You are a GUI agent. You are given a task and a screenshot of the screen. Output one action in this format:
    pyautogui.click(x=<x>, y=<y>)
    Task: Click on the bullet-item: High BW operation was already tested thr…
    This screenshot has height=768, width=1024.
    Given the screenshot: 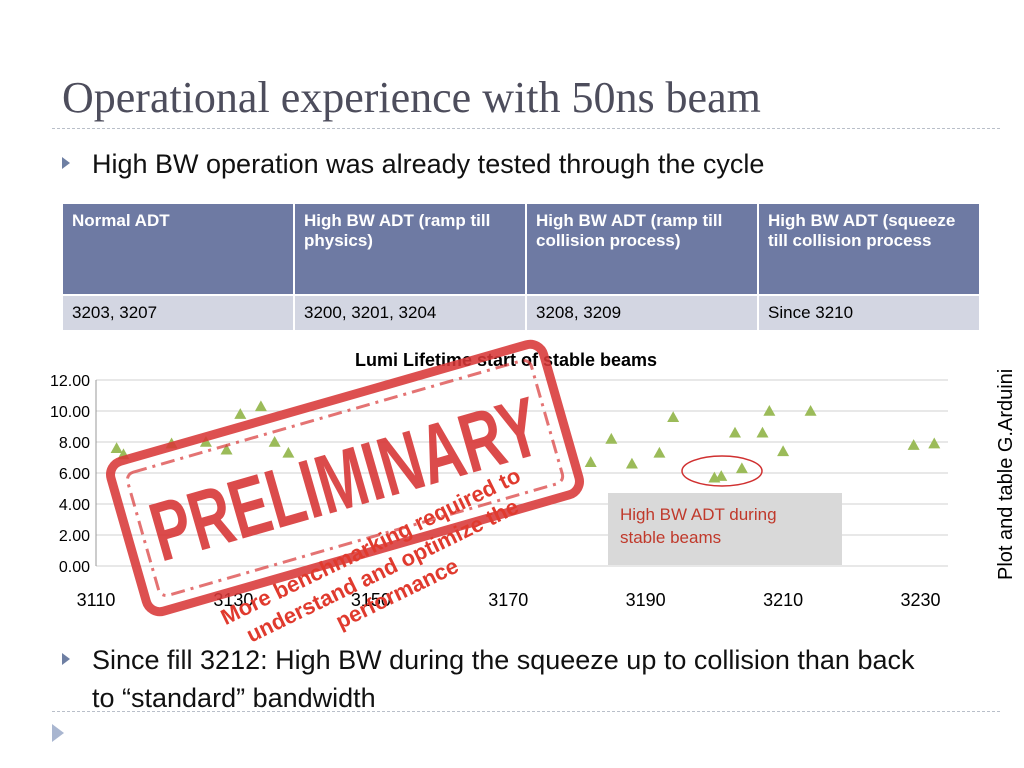 What is the action you would take?
    pyautogui.click(x=522, y=164)
    